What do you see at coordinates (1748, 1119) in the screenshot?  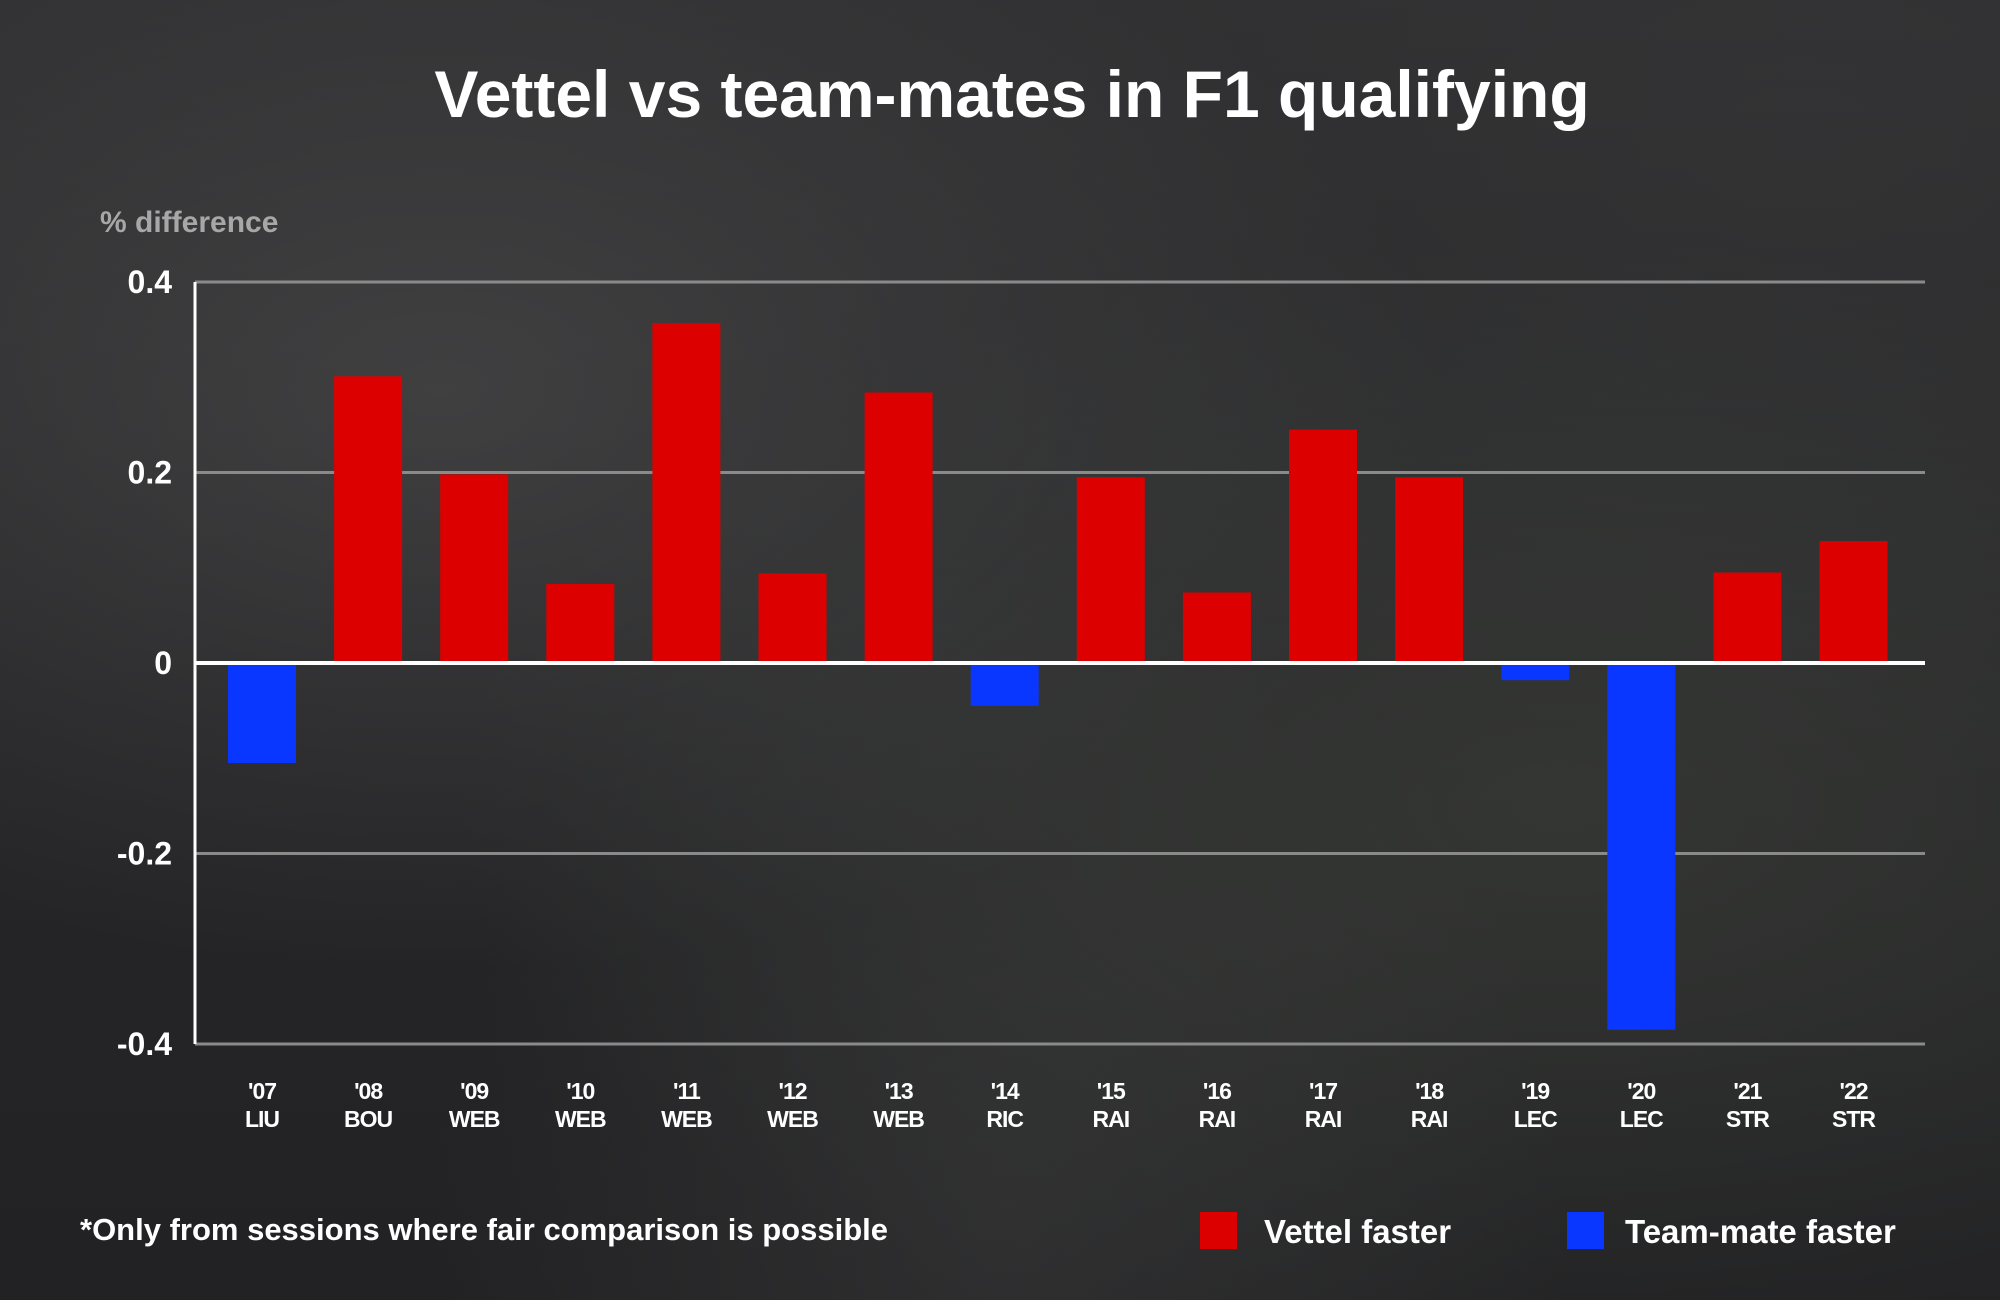 I see `x-tick-mate-14: STR` at bounding box center [1748, 1119].